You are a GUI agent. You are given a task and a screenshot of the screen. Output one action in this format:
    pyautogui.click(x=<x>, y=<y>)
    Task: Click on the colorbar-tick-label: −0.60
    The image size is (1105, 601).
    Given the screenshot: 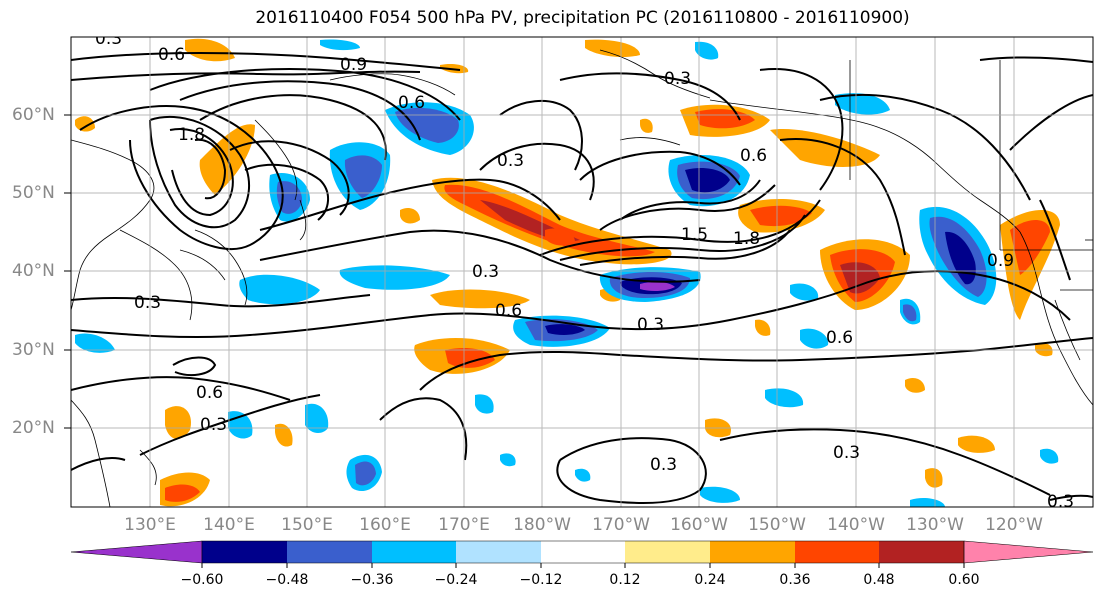 What is the action you would take?
    pyautogui.click(x=202, y=580)
    